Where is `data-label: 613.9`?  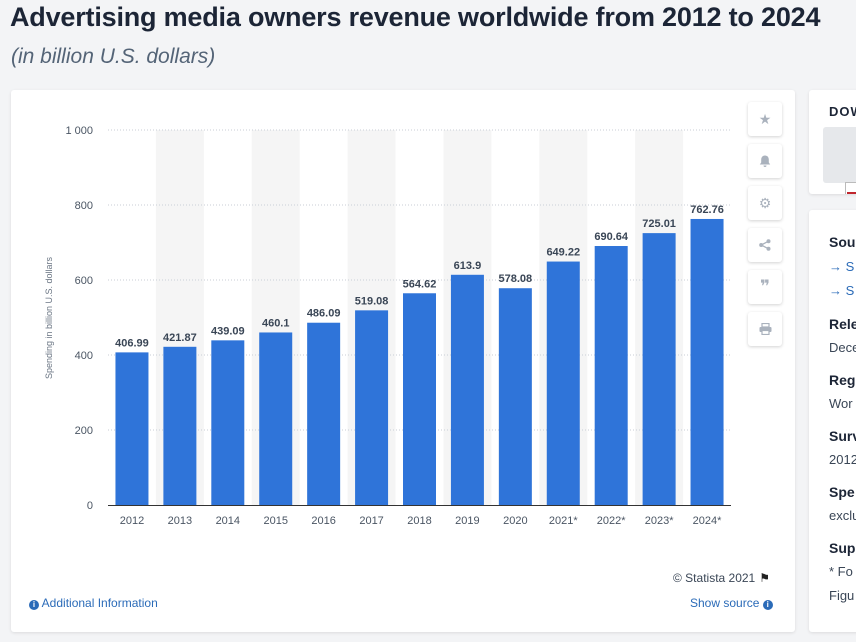 data-label: 613.9 is located at coordinates (468, 266).